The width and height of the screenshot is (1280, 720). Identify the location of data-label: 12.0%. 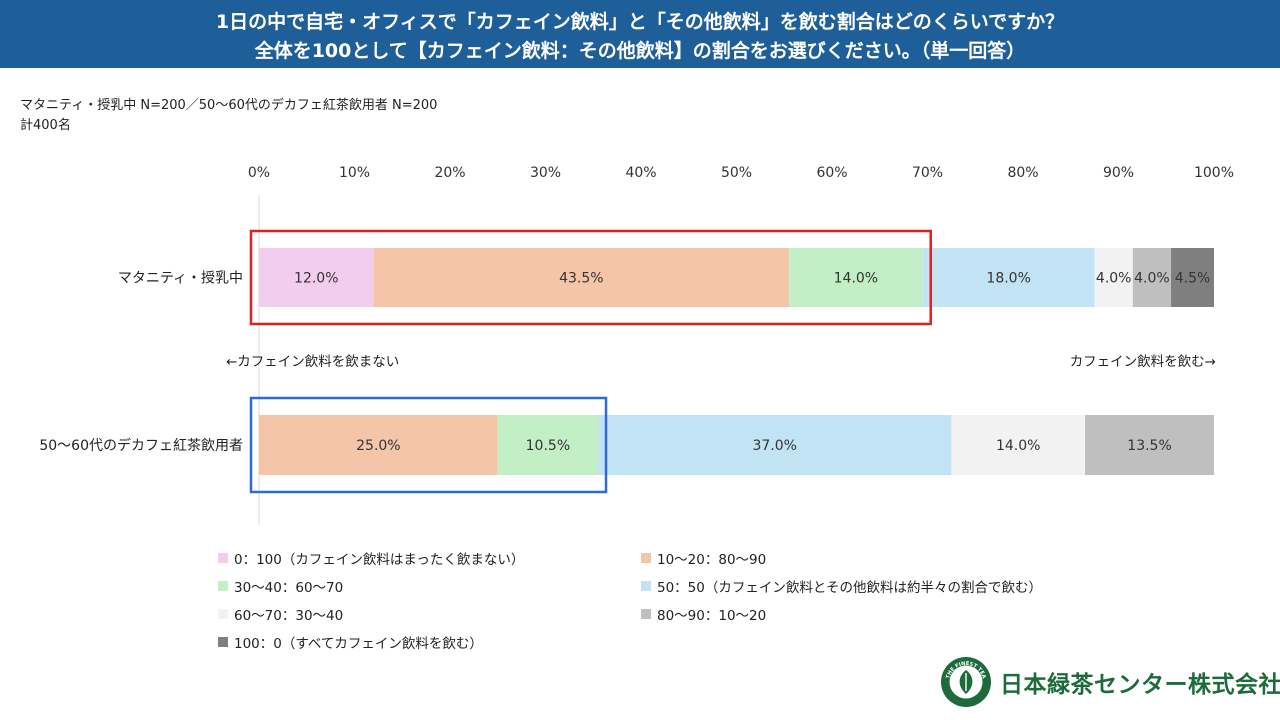
(316, 279).